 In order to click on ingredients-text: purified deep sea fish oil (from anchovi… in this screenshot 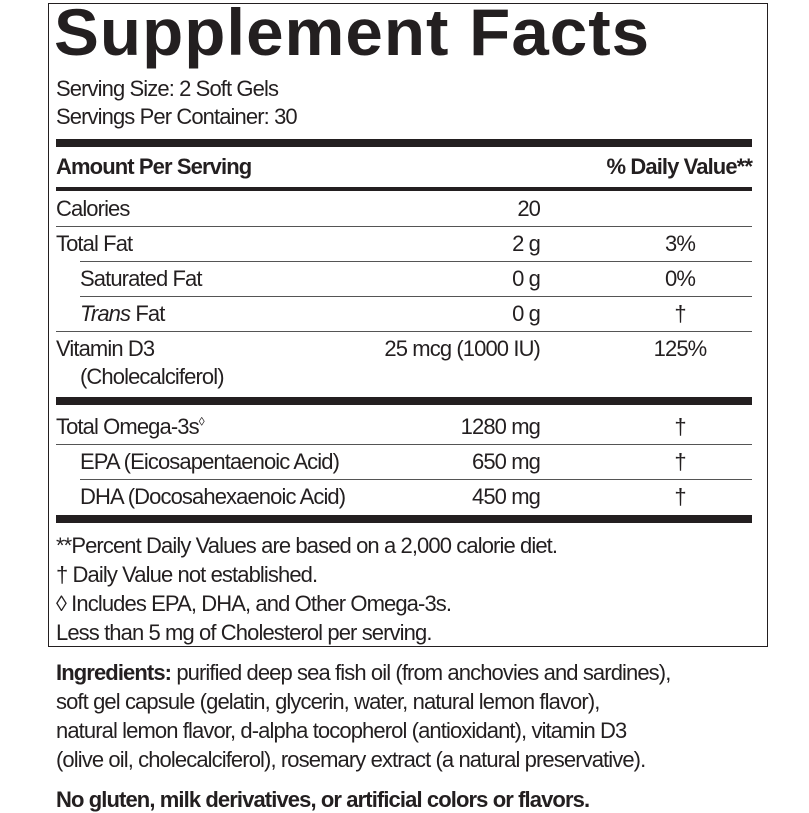, I will do `click(421, 672)`.